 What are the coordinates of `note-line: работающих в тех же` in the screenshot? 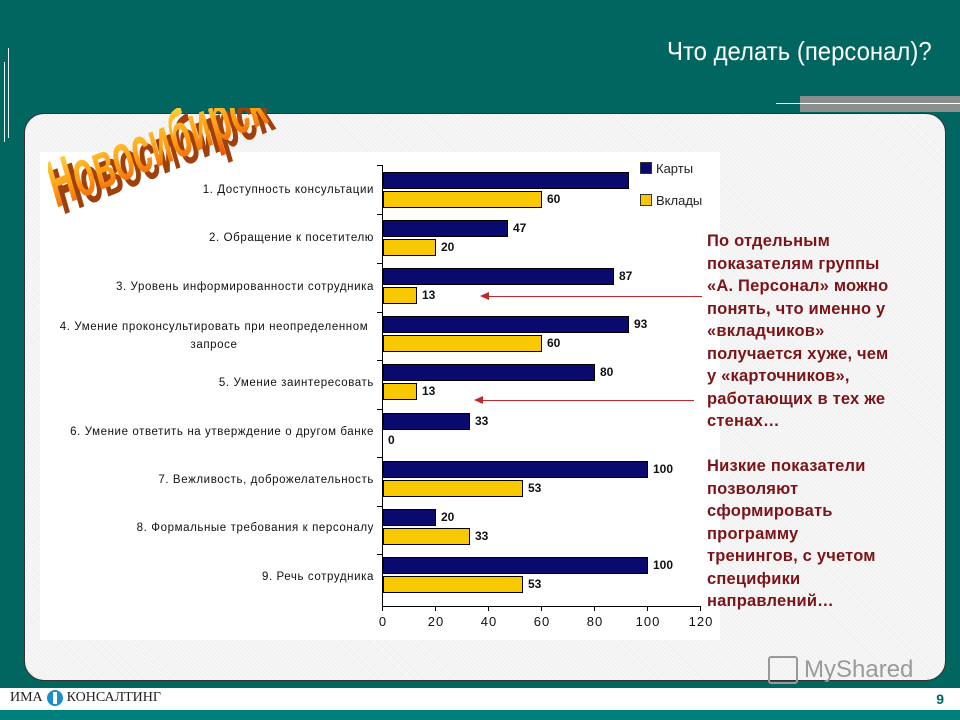 It's located at (796, 398).